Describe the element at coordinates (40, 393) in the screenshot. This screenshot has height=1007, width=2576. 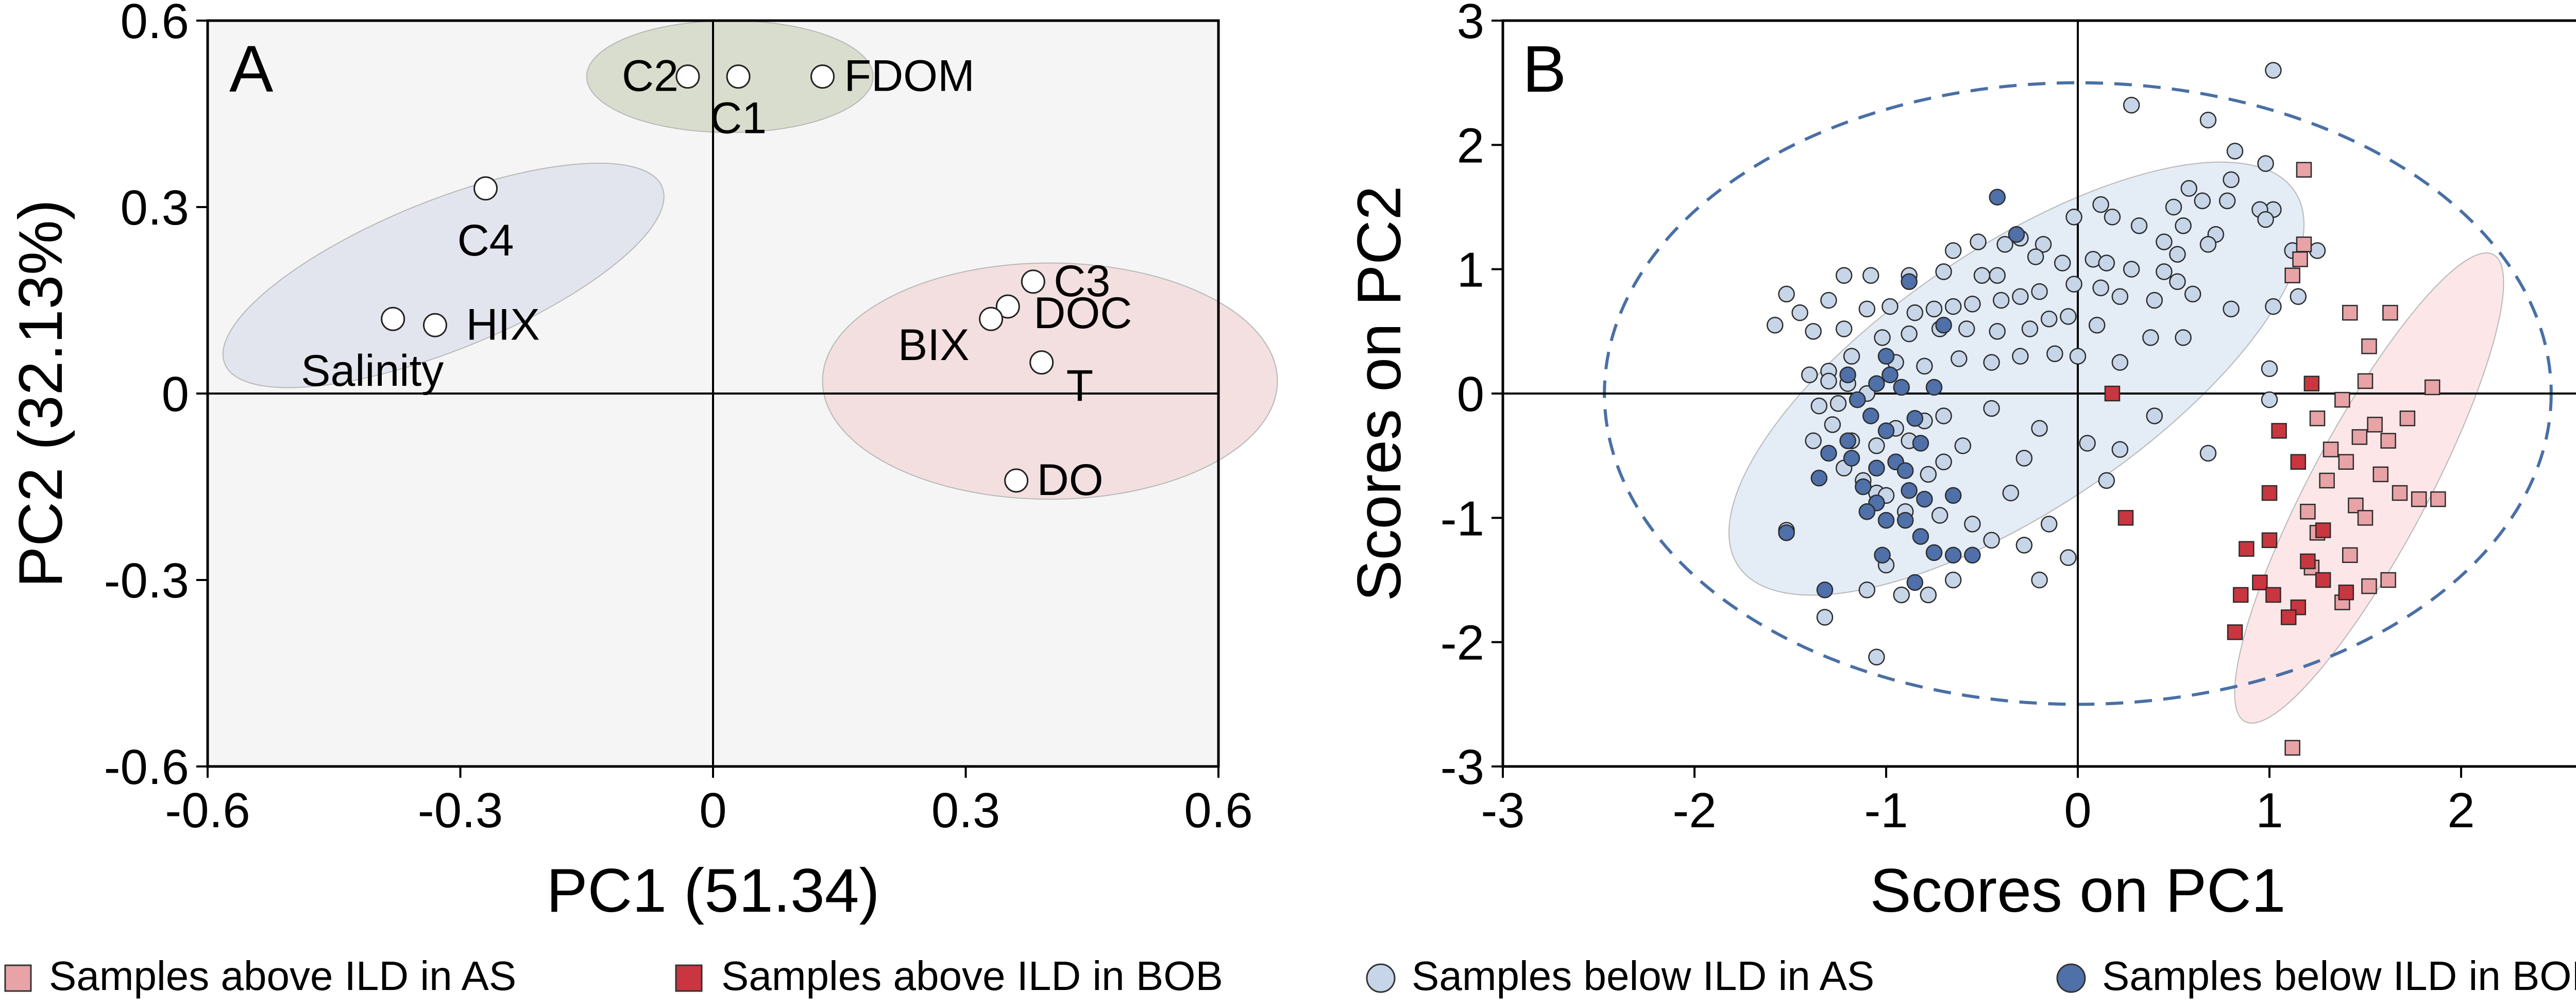
I see `panel-a-y-axis-label: PC2 (32.13%)` at that location.